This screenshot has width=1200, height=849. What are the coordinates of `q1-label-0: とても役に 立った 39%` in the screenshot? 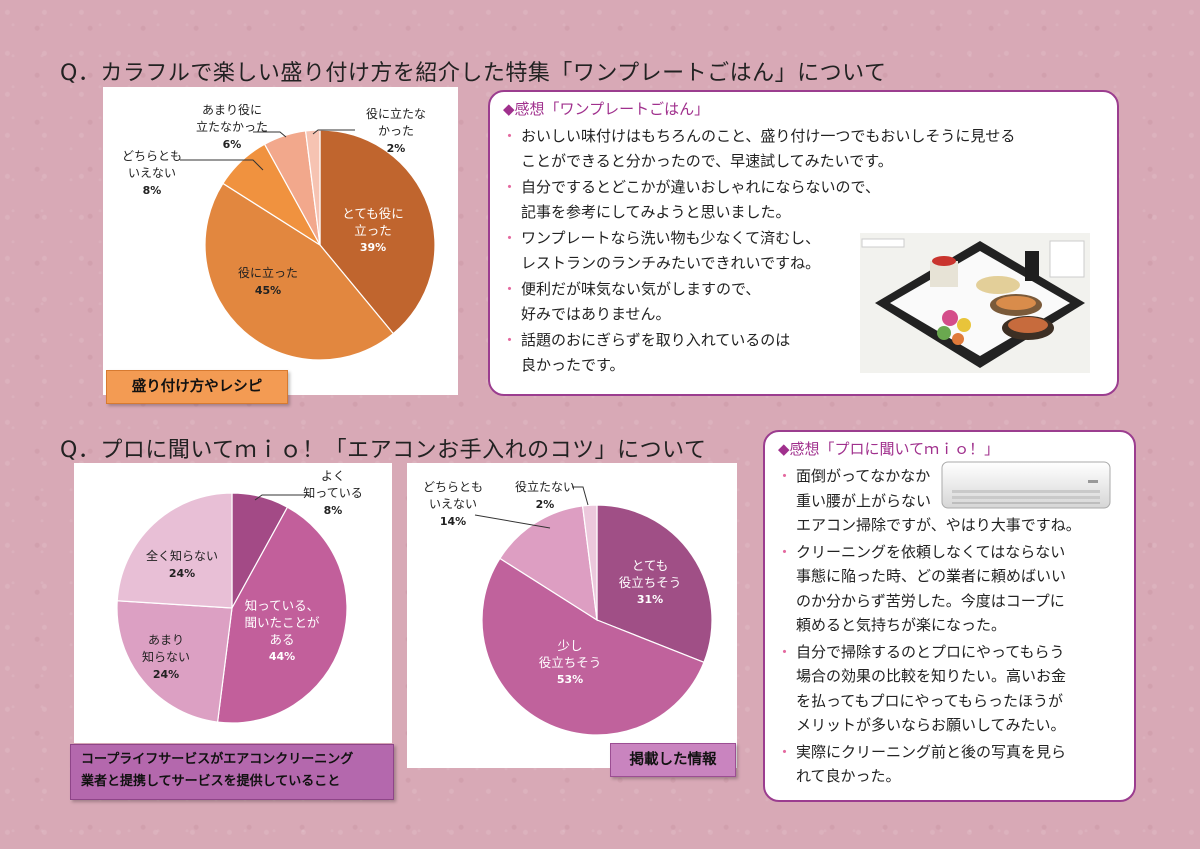 It's located at (373, 230).